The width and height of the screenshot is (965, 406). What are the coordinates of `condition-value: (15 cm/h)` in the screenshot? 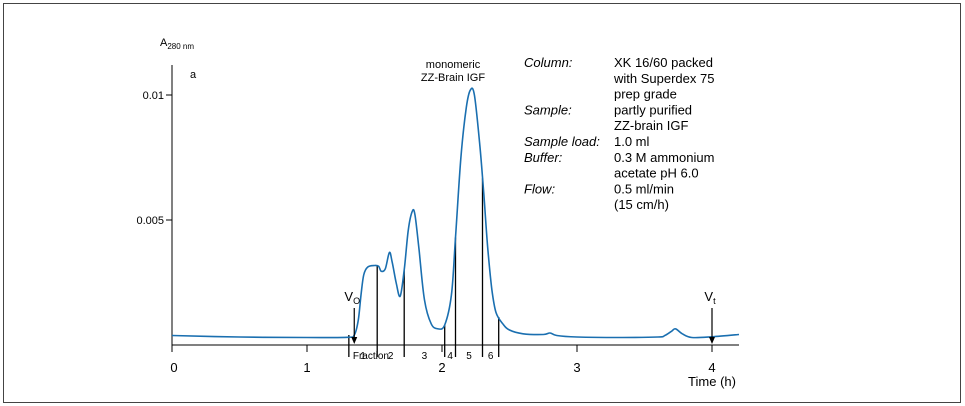 It's located at (641, 204).